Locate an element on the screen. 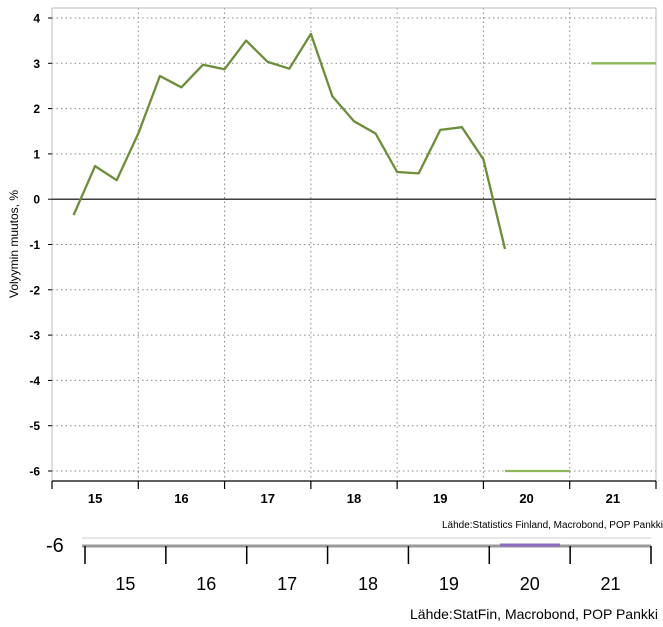 This screenshot has height=627, width=663. underlay-x-label: 20 is located at coordinates (530, 584).